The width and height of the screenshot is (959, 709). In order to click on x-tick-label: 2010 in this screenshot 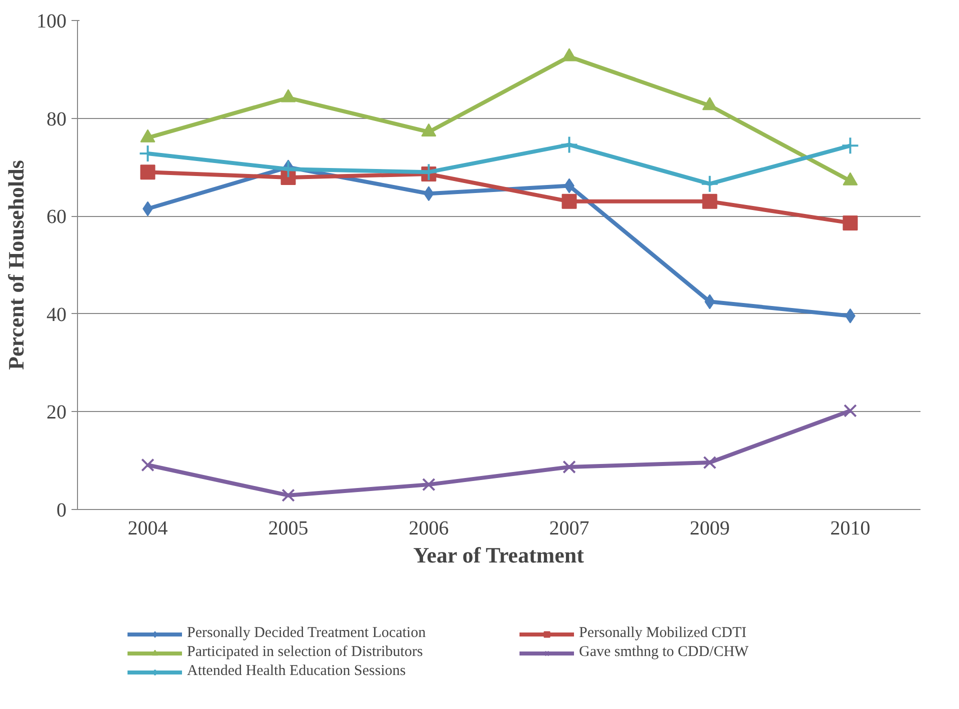, I will do `click(850, 529)`.